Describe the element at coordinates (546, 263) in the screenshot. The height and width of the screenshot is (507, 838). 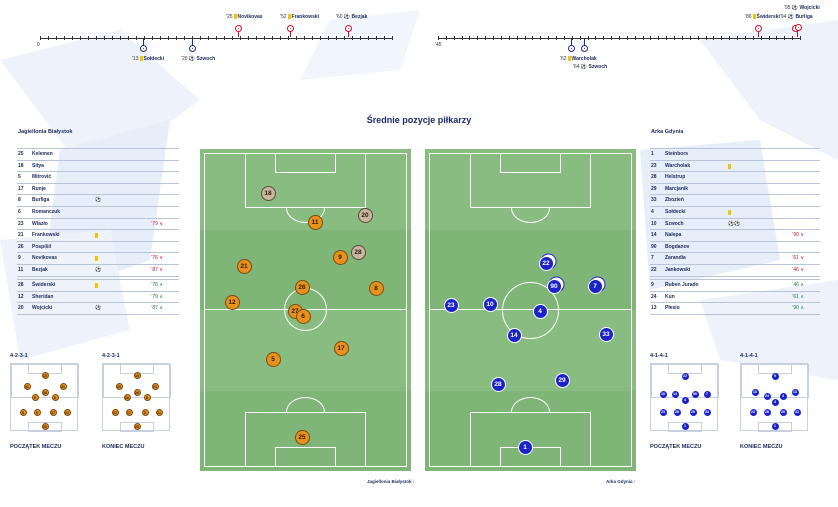
I see `player-position-marker: 22` at that location.